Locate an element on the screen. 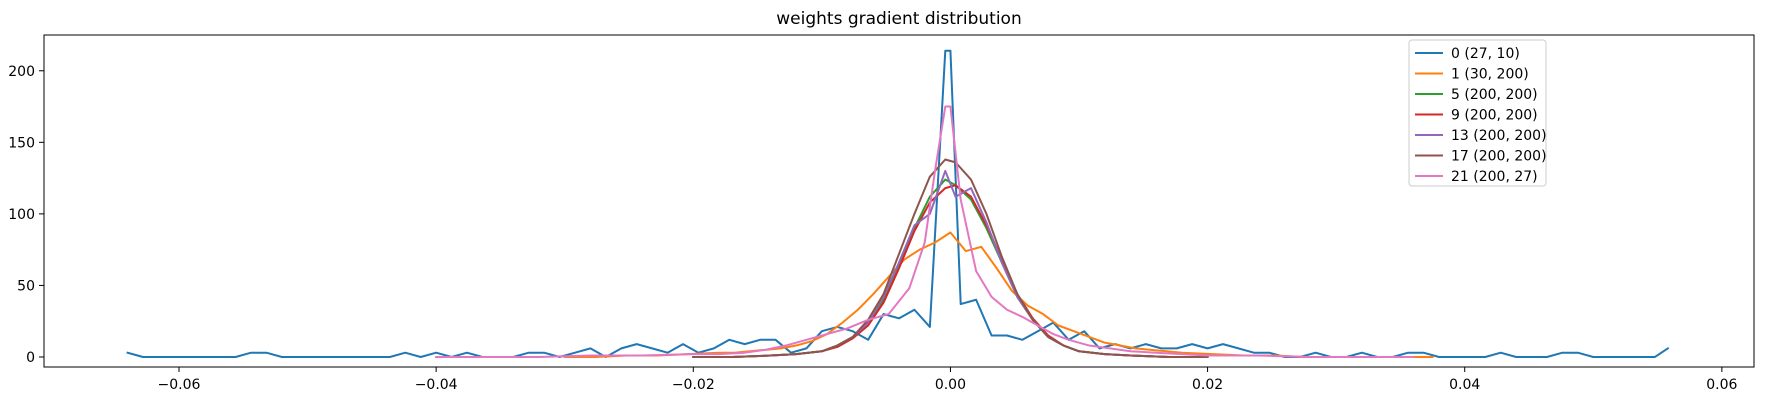 The height and width of the screenshot is (402, 1767). legend-label-4: 13 (200, 200) is located at coordinates (1499, 136).